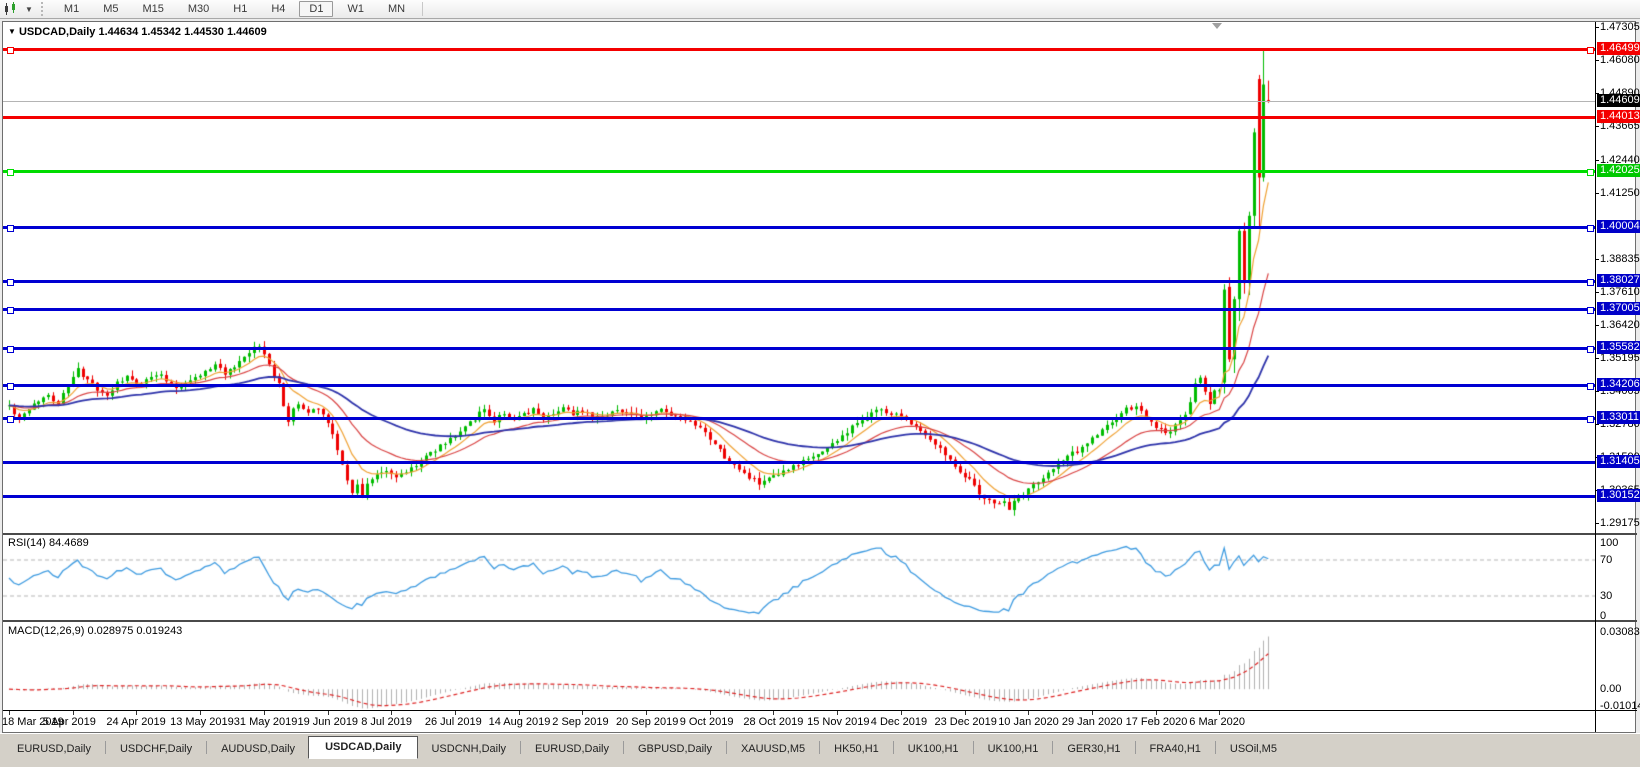  I want to click on tab-usdcnh-daily: USDCNH,Daily, so click(469, 749).